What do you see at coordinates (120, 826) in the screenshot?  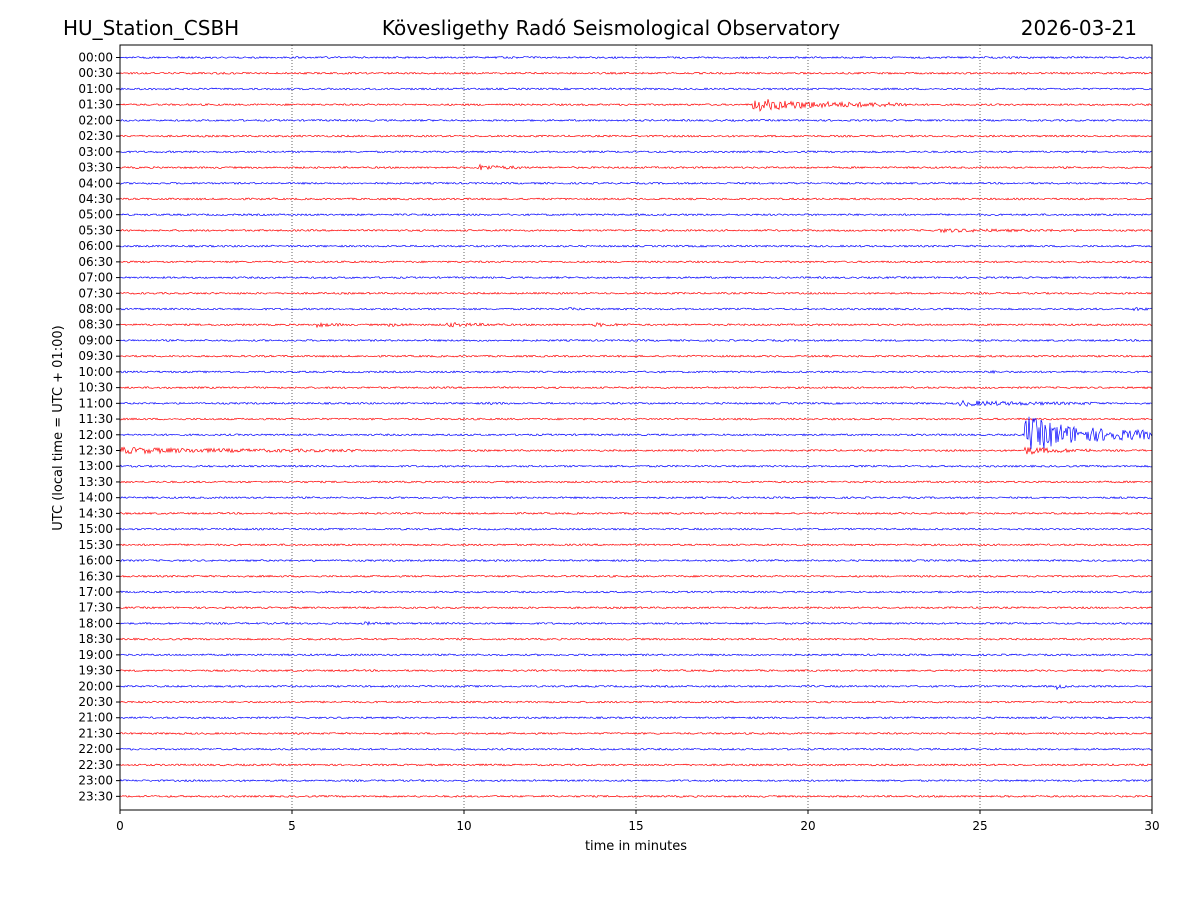 I see `x-tick-label: 0` at bounding box center [120, 826].